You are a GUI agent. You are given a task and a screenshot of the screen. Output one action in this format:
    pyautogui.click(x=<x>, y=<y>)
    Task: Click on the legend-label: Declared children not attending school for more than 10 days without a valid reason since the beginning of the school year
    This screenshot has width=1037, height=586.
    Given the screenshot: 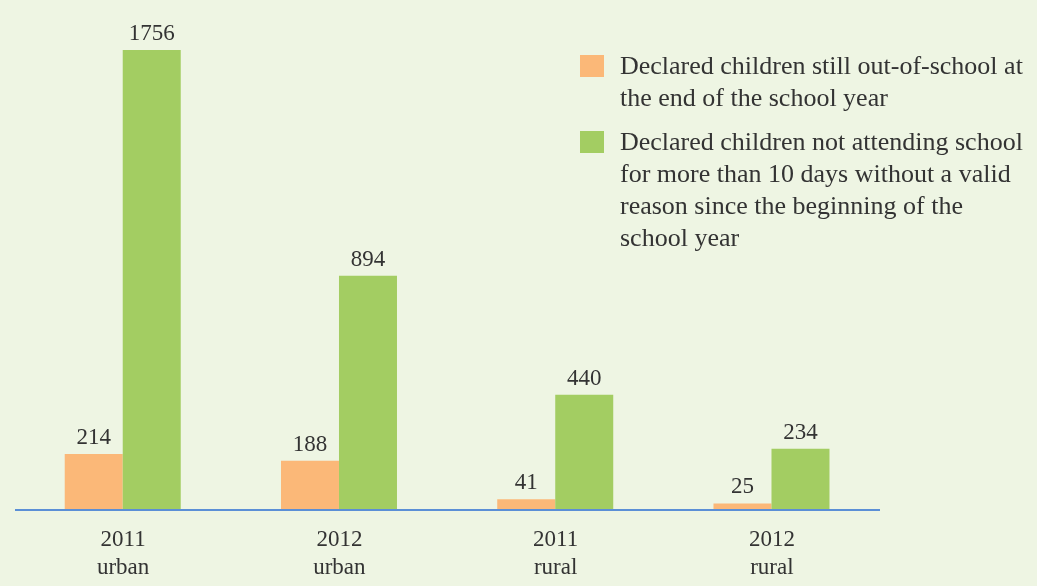 What is the action you would take?
    pyautogui.click(x=822, y=190)
    